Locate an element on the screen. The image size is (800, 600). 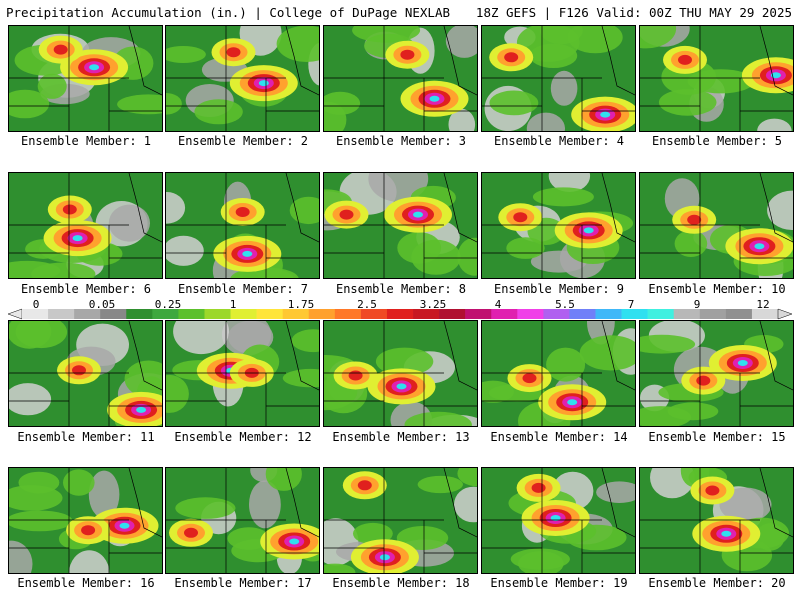
colorbar-max-arrow is located at coordinates (784, 314).